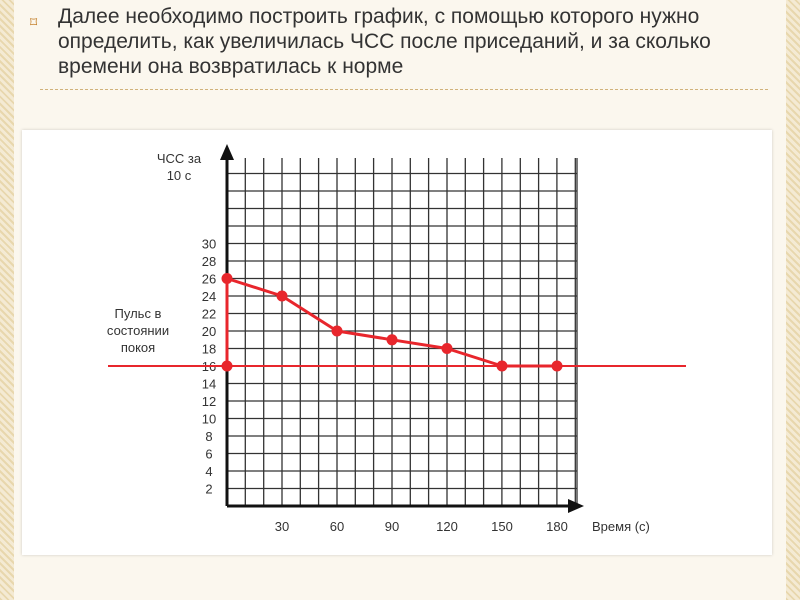 This screenshot has width=800, height=600. What do you see at coordinates (209, 331) in the screenshot?
I see `y-tick-label: 20` at bounding box center [209, 331].